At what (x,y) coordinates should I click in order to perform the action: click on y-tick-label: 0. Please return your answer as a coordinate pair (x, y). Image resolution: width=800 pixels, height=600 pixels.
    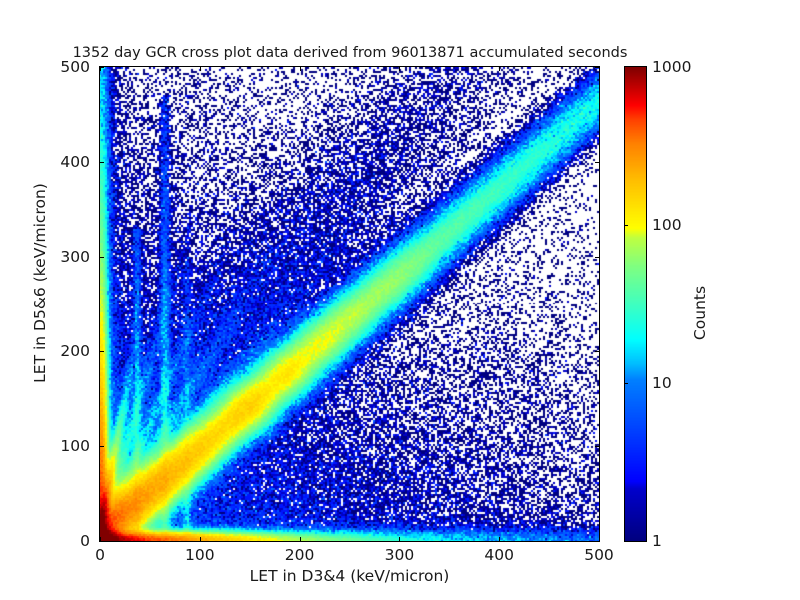
    Looking at the image, I should click on (85, 541).